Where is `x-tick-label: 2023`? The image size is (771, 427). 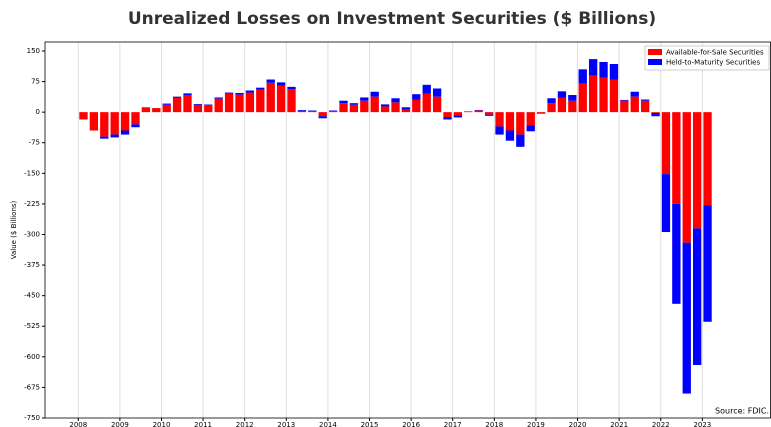 x-tick-label: 2023 is located at coordinates (702, 424).